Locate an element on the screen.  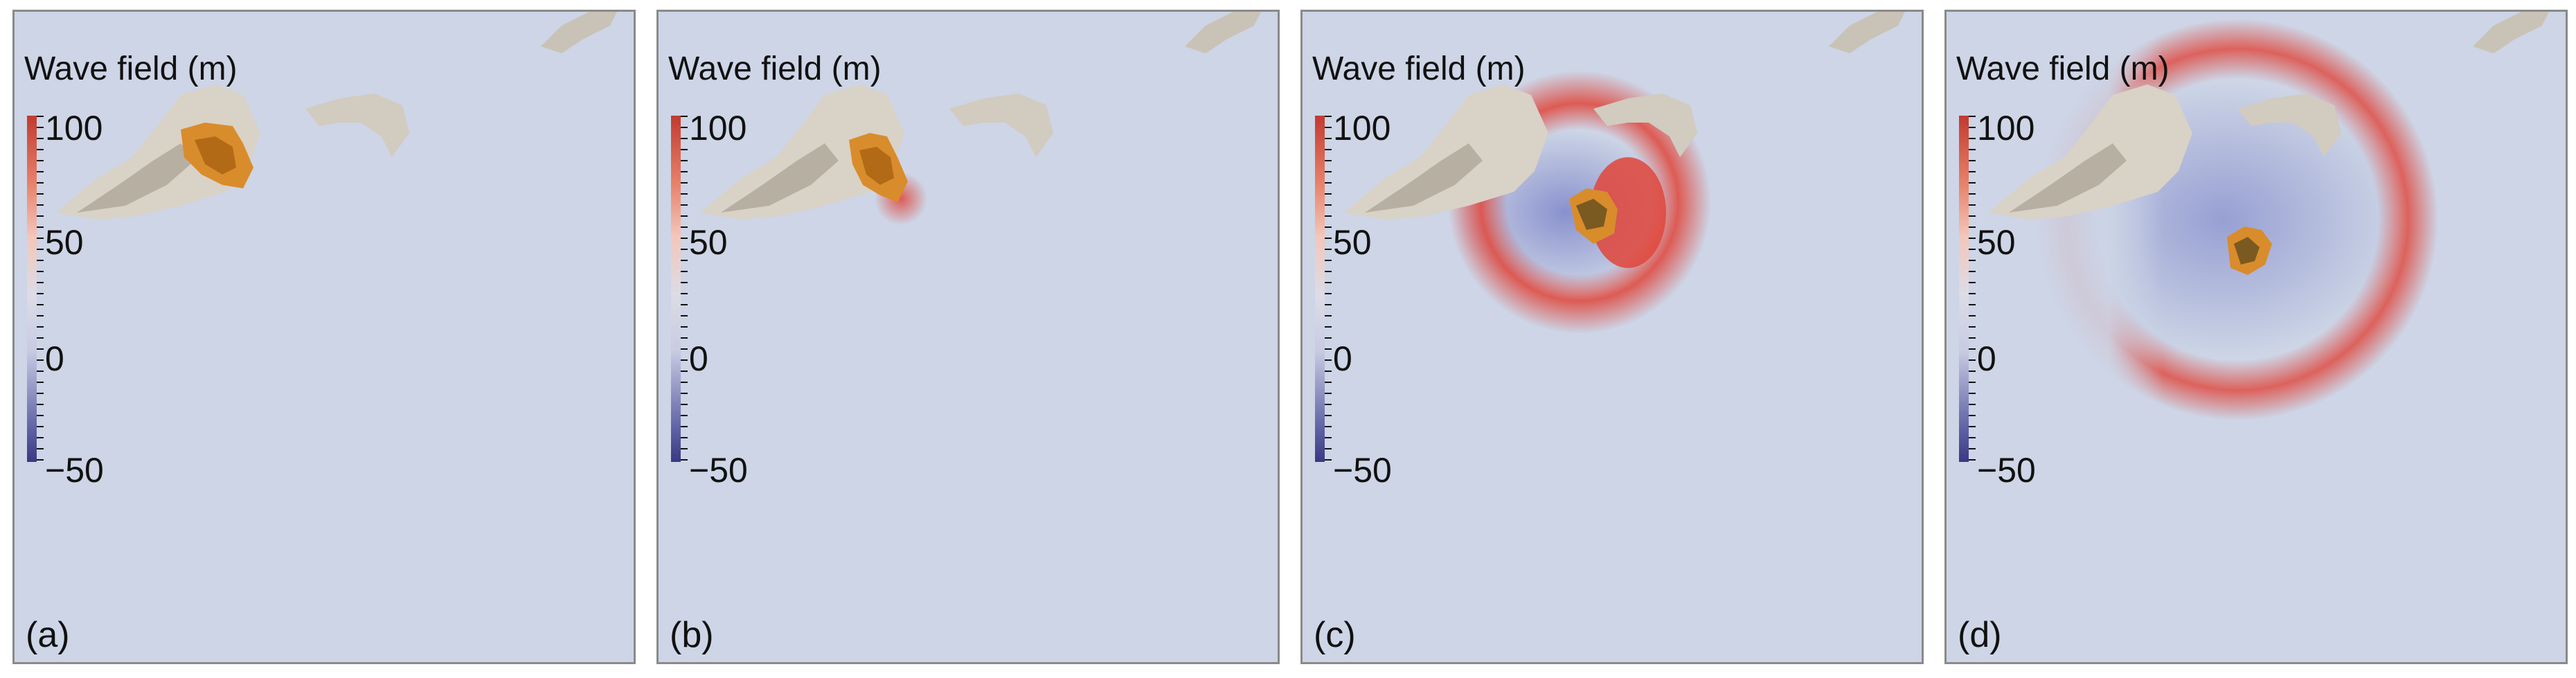
wave-field-image-b is located at coordinates (980, 118).